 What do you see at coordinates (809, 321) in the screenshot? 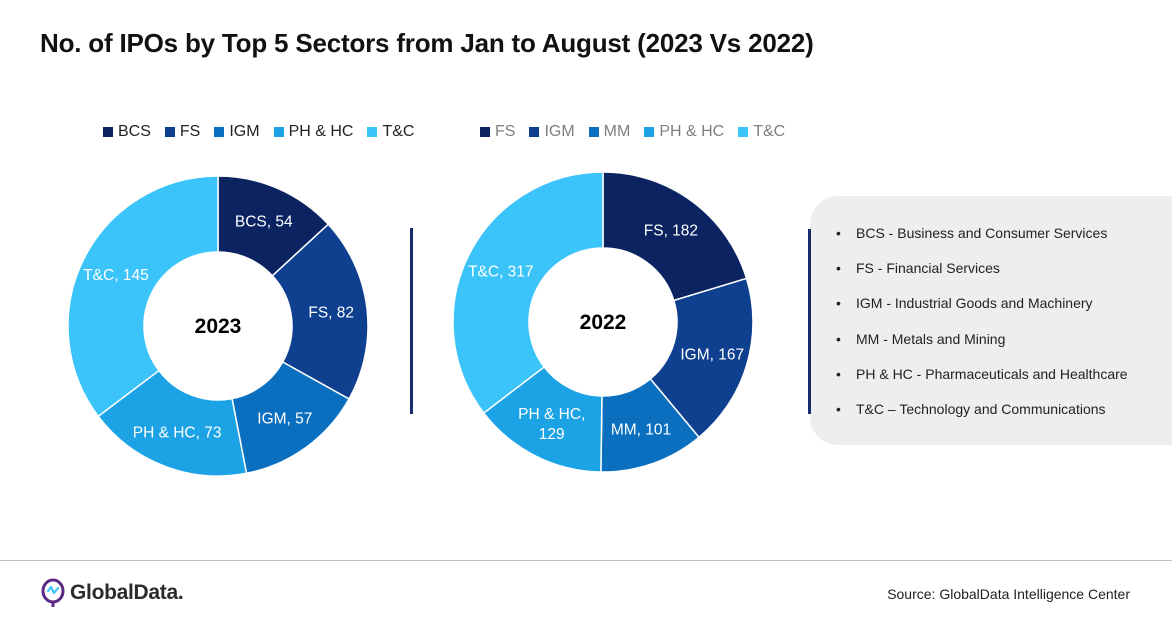
I see `definitions-accent-bar` at bounding box center [809, 321].